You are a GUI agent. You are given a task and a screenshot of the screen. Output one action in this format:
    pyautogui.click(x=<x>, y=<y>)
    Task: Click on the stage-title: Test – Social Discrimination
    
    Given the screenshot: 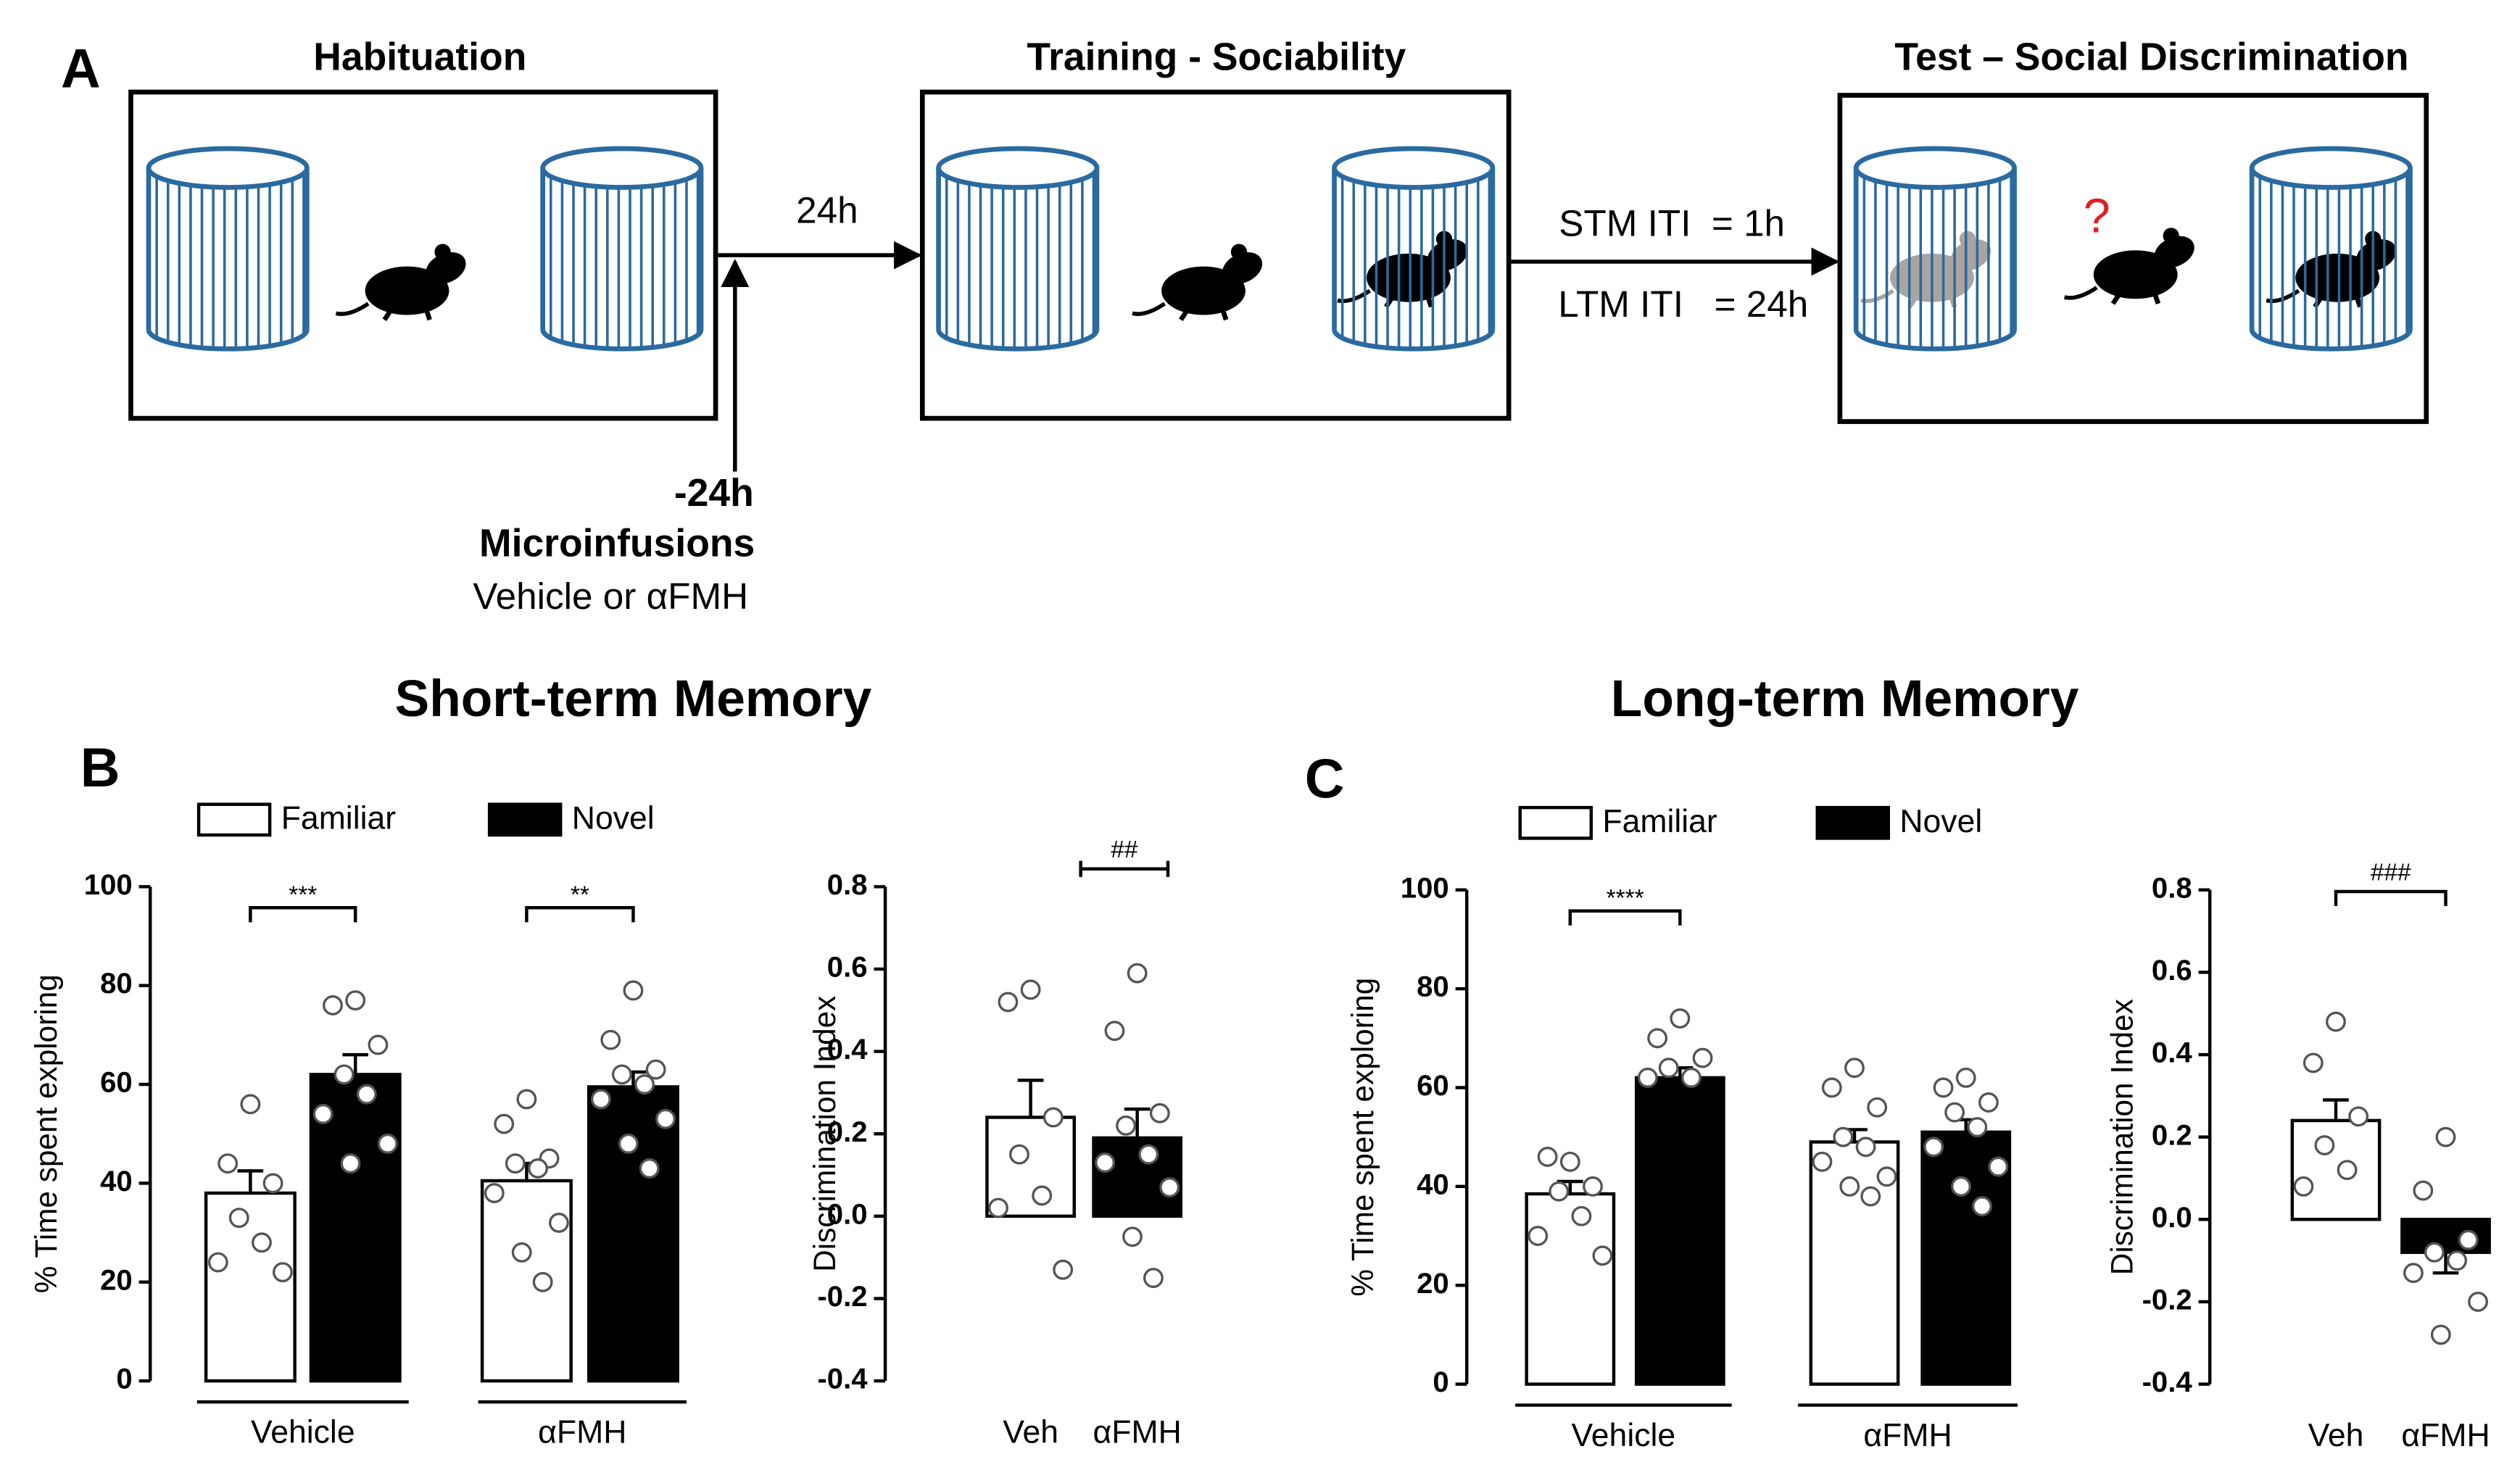 What is the action you would take?
    pyautogui.click(x=2151, y=57)
    